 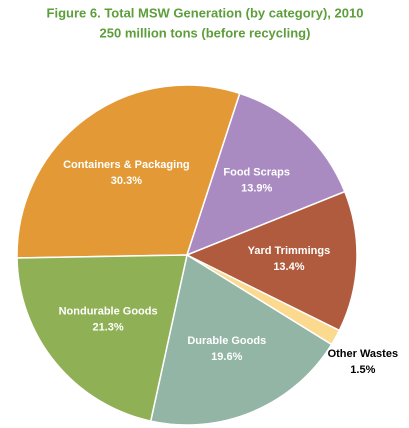 What do you see at coordinates (126, 165) in the screenshot?
I see `slice-label: Containers & Packaging` at bounding box center [126, 165].